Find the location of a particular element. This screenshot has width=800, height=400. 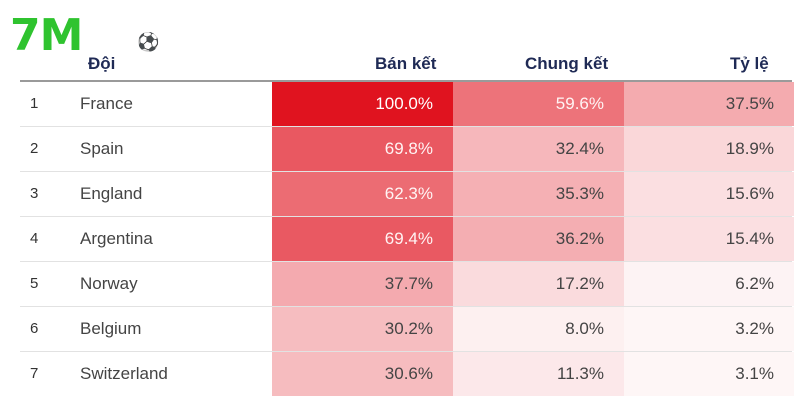

final-cell: 32.4% is located at coordinates (538, 149).